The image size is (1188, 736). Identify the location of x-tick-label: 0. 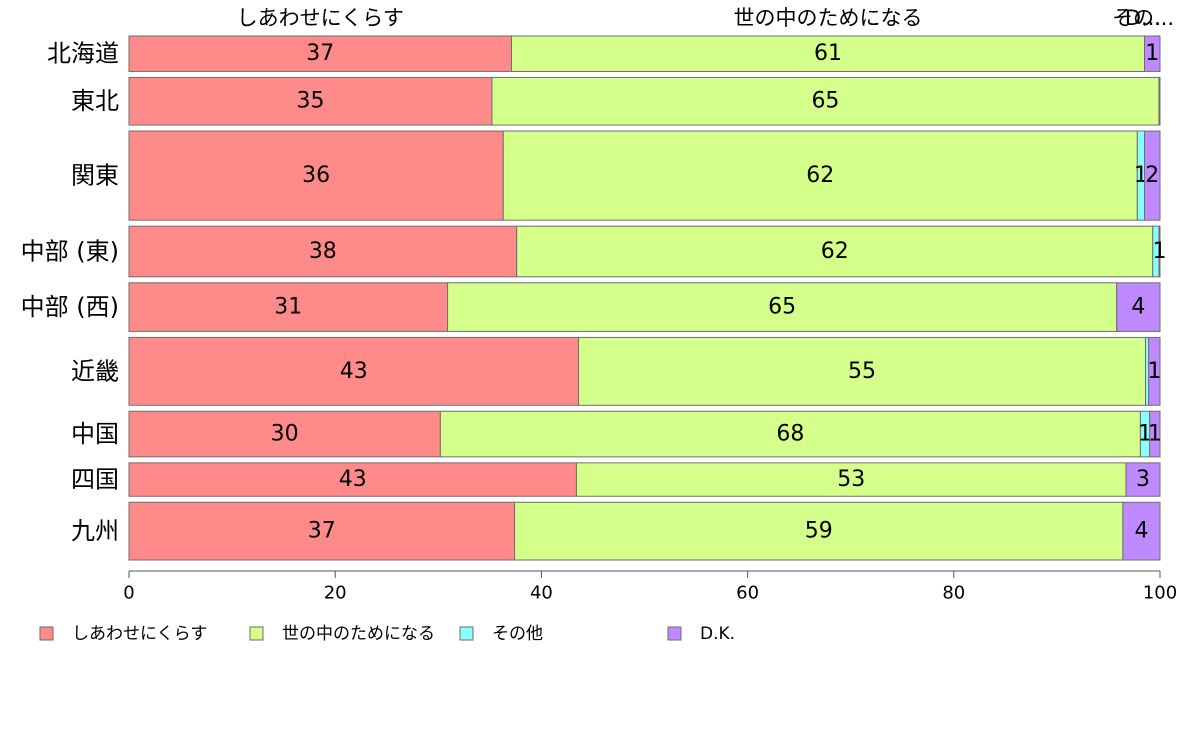
(128, 593).